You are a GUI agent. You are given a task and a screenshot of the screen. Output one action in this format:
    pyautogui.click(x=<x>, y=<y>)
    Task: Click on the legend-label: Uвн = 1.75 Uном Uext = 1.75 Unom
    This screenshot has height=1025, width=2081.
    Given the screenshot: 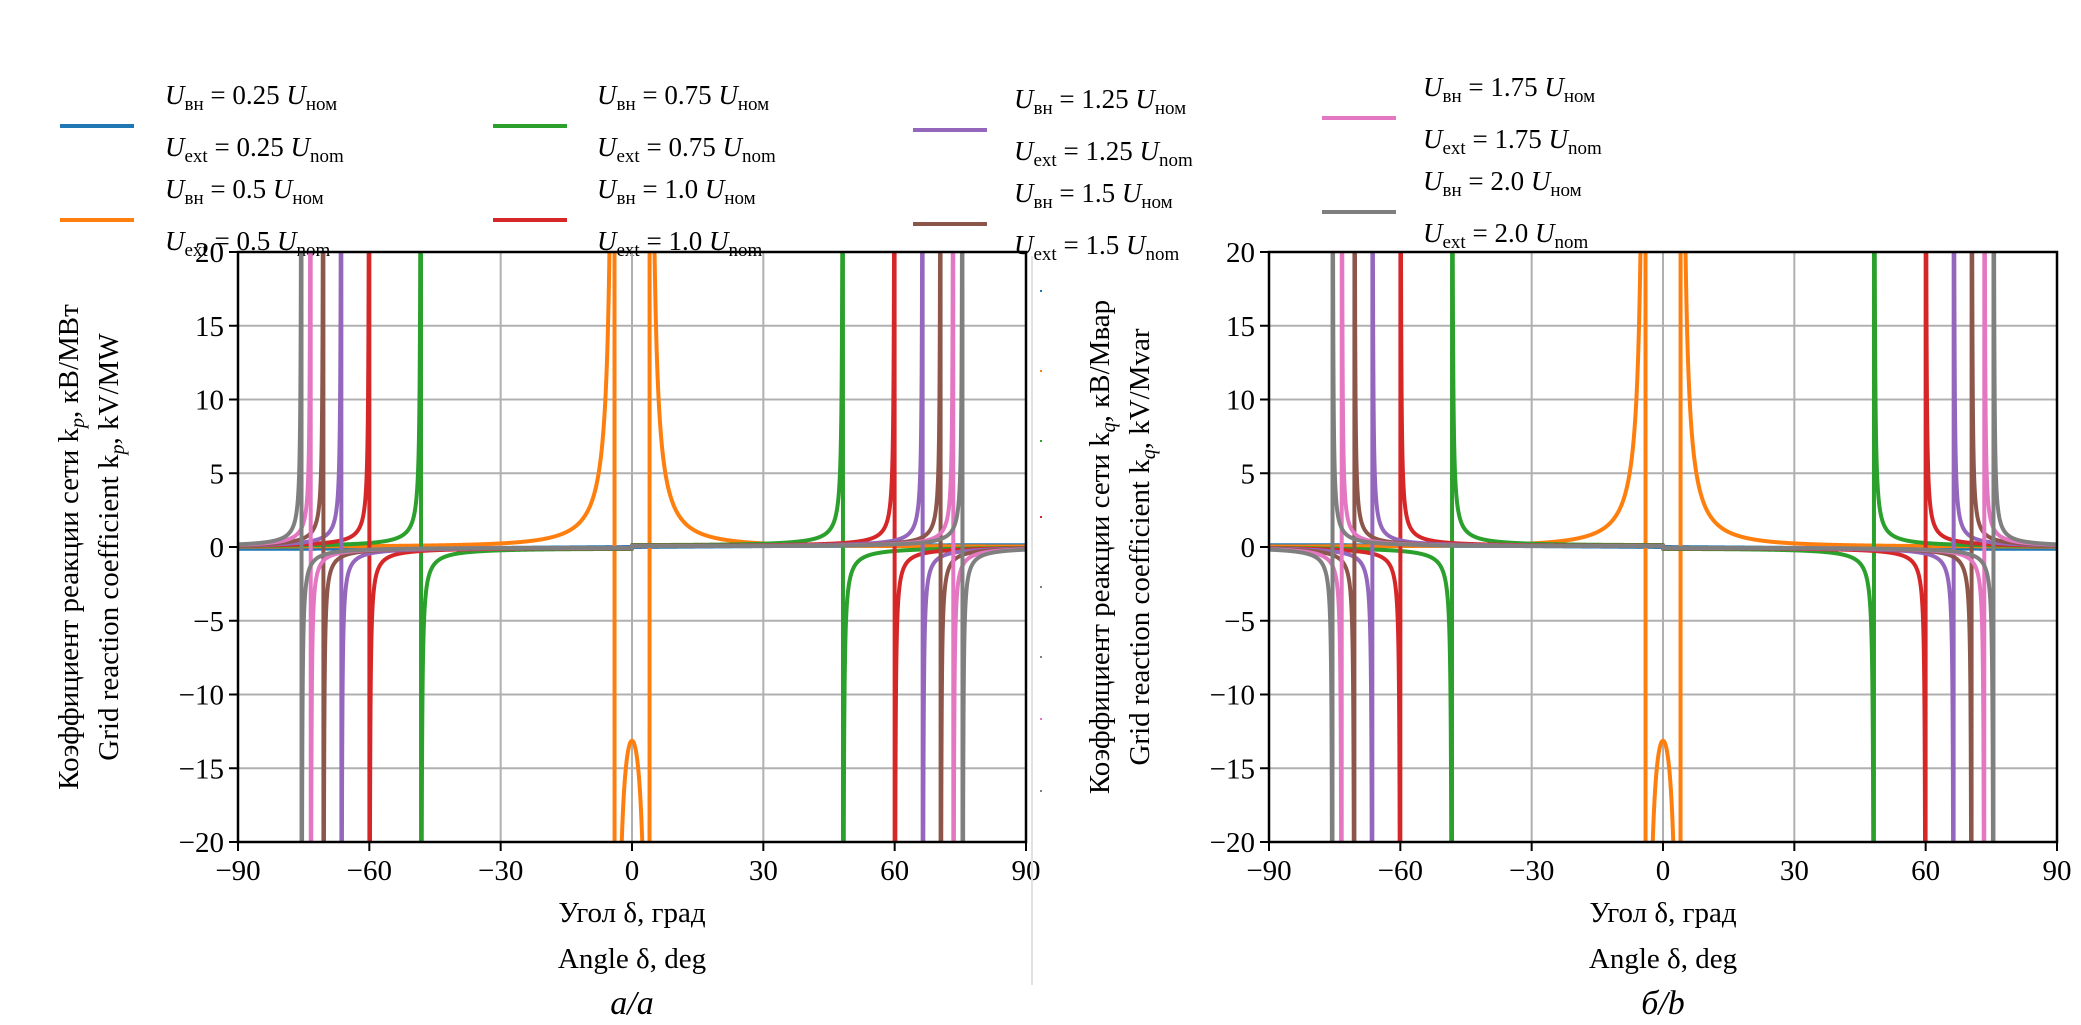 What is the action you would take?
    pyautogui.click(x=1512, y=115)
    